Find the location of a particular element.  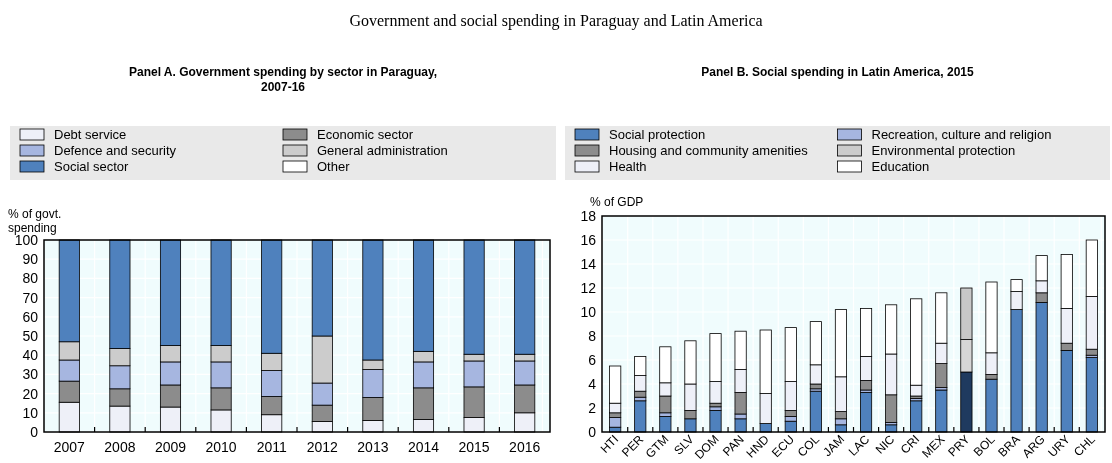

x-tick-label: CRI is located at coordinates (910, 444).